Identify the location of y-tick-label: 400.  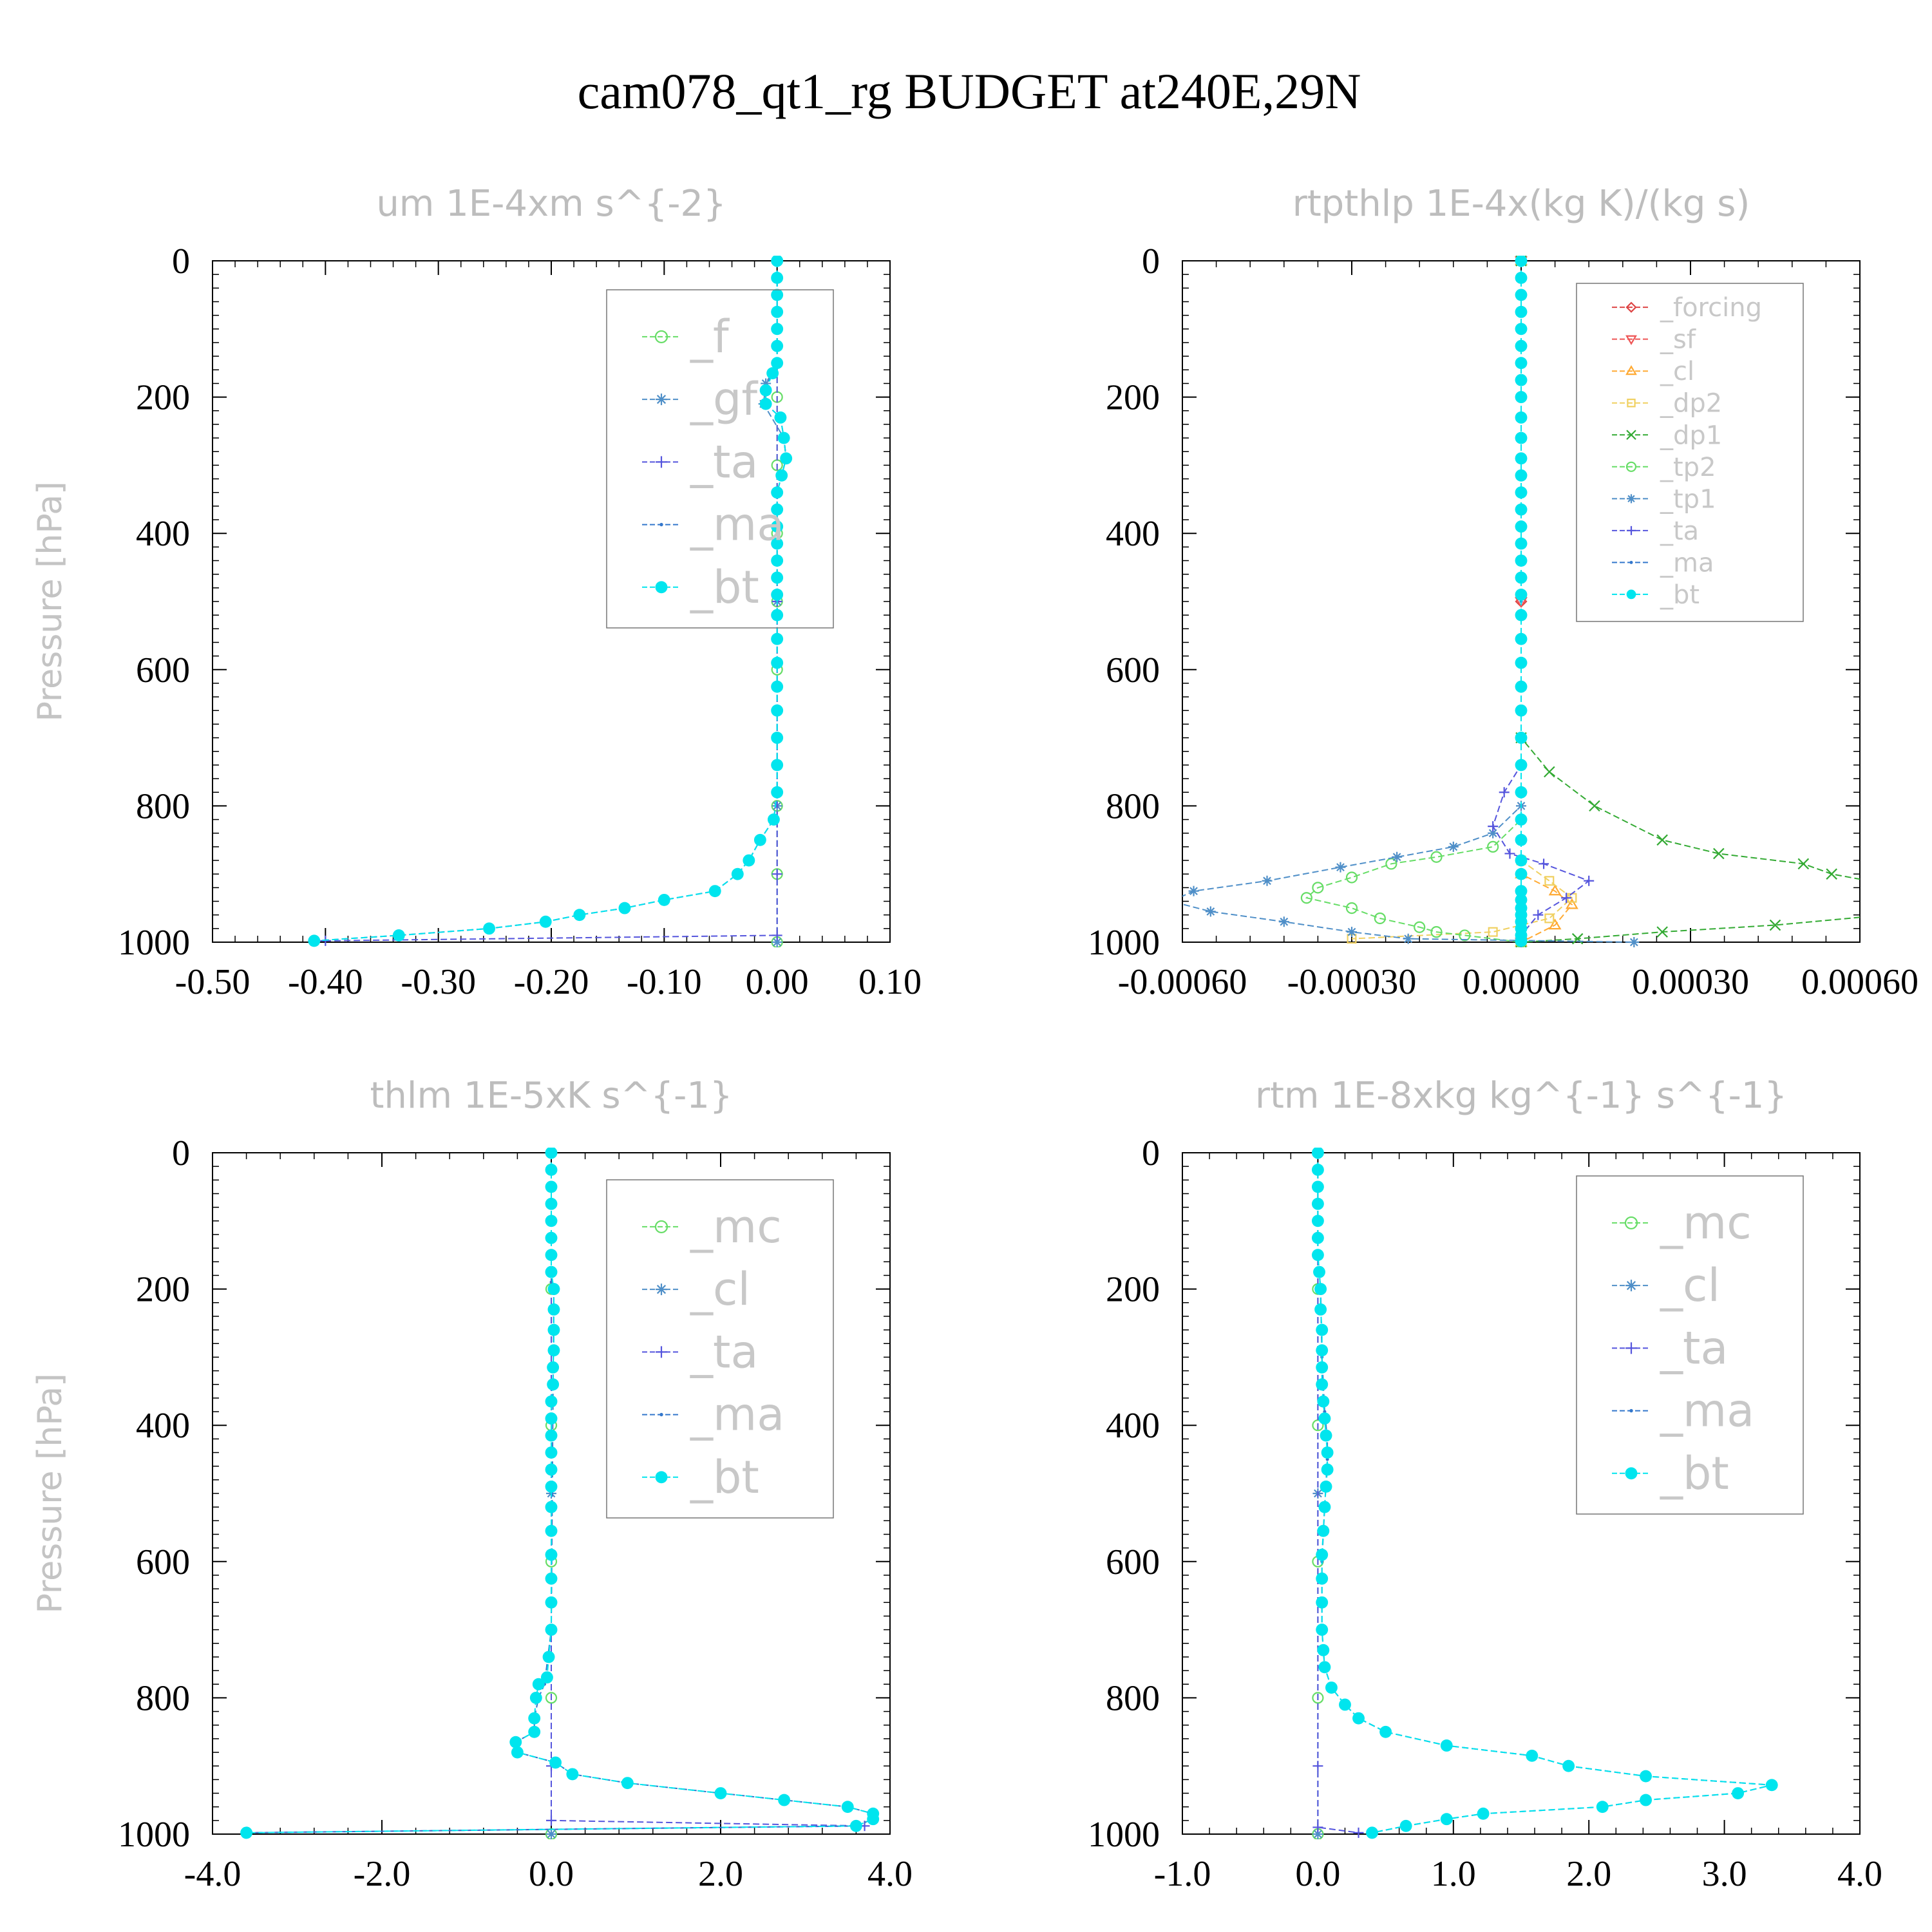
(163, 534).